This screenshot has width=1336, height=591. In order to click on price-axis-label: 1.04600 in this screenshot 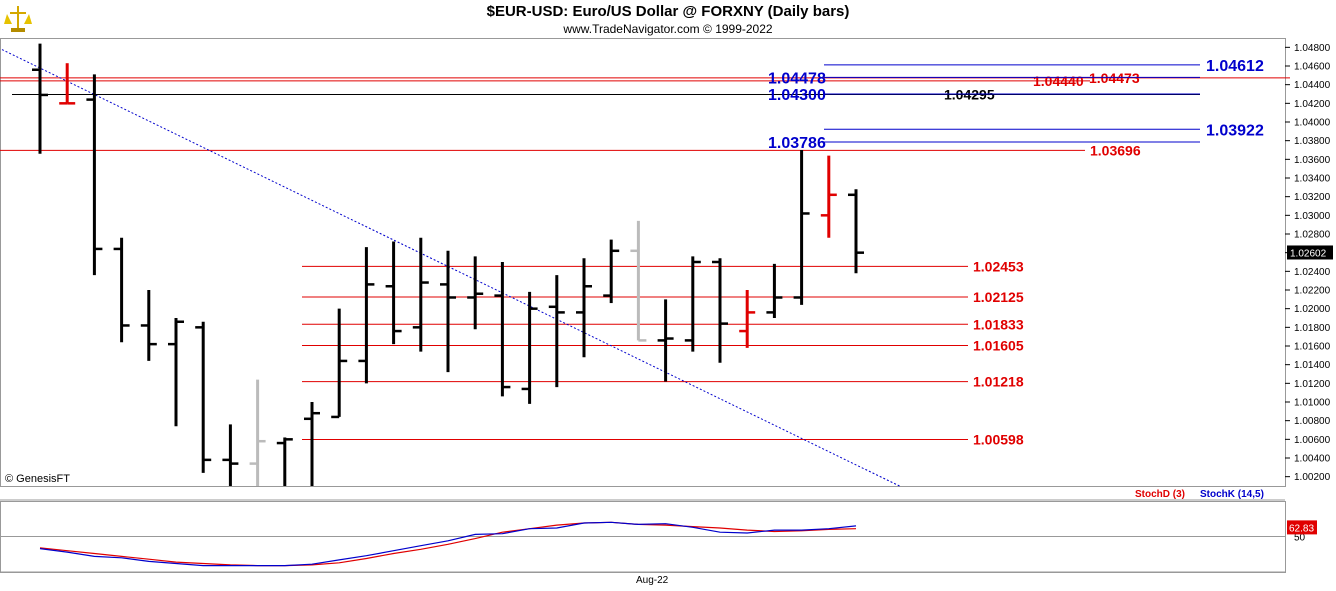, I will do `click(1312, 67)`.